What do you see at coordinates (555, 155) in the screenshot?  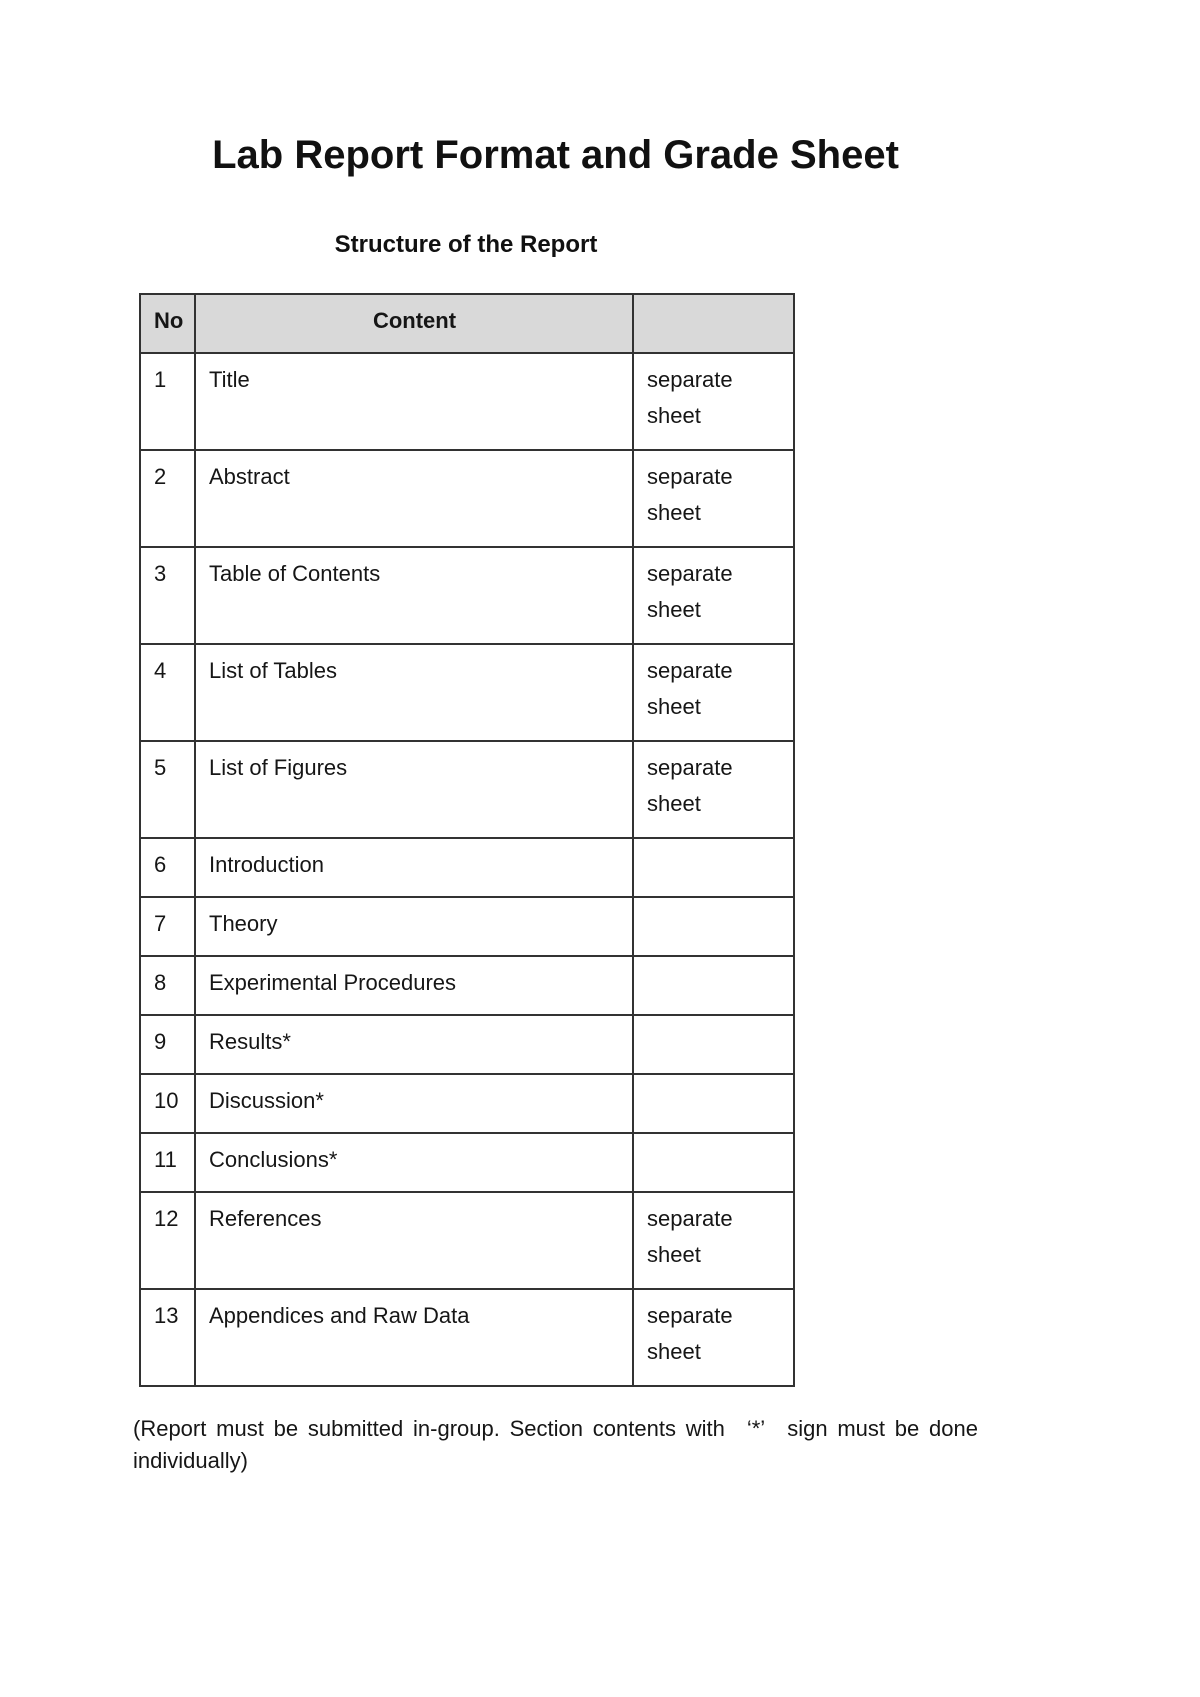 I see `page-title: Lab Report Format and Grade Sheet` at bounding box center [555, 155].